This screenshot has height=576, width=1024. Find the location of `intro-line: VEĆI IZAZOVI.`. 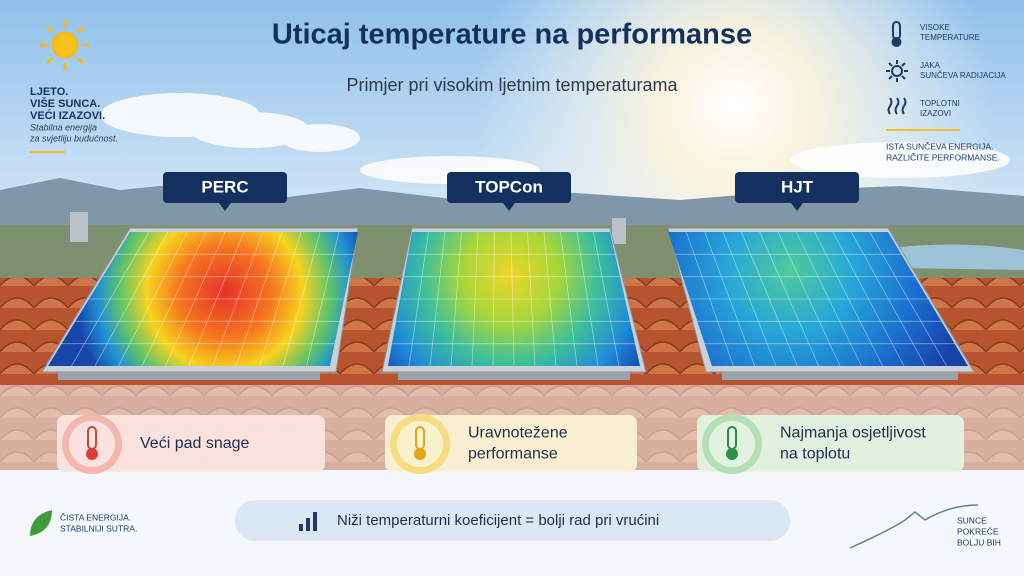

intro-line: VEĆI IZAZOVI. is located at coordinates (67, 115).